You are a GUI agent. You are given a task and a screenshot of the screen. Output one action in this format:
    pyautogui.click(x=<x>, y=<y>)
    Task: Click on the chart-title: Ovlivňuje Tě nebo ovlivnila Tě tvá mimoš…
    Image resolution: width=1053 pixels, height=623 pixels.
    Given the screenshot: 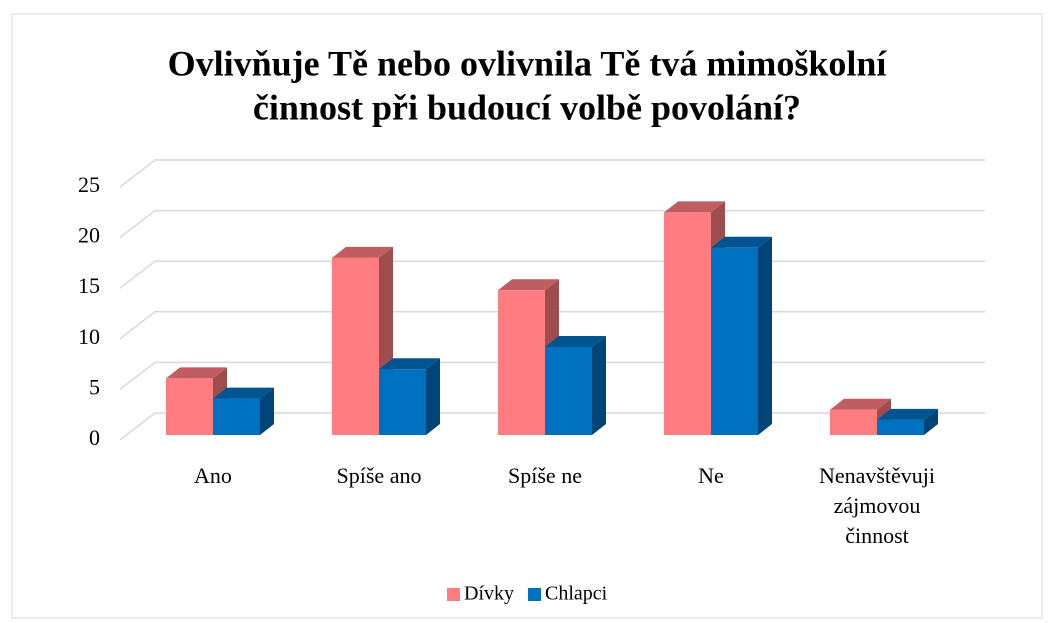 What is the action you would take?
    pyautogui.click(x=528, y=63)
    